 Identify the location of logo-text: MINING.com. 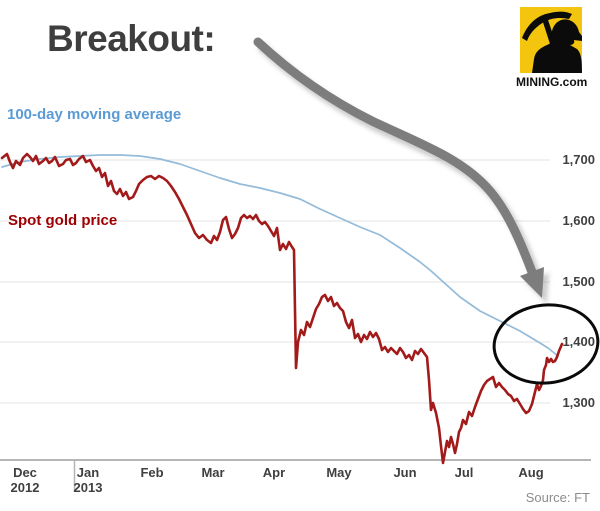
(552, 82).